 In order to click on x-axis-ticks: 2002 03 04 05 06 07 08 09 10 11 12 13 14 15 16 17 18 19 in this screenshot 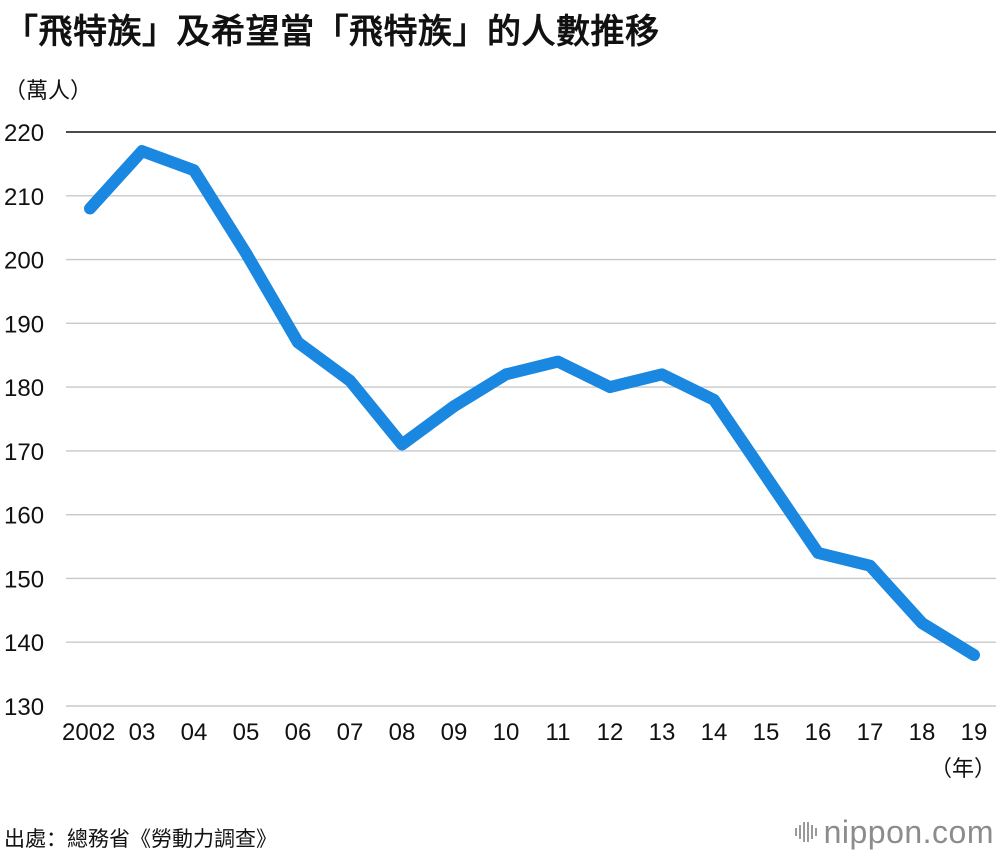, I will do `click(524, 732)`.